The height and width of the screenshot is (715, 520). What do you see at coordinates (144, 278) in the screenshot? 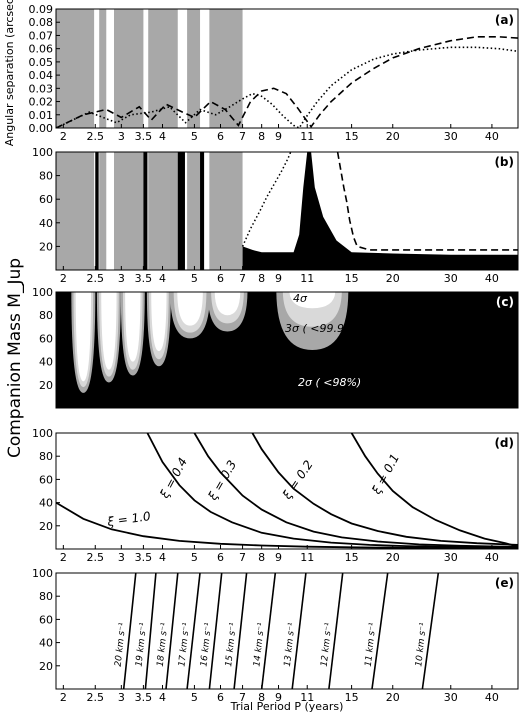
I see `x-tick-label-b-3: 3.5` at bounding box center [144, 278].